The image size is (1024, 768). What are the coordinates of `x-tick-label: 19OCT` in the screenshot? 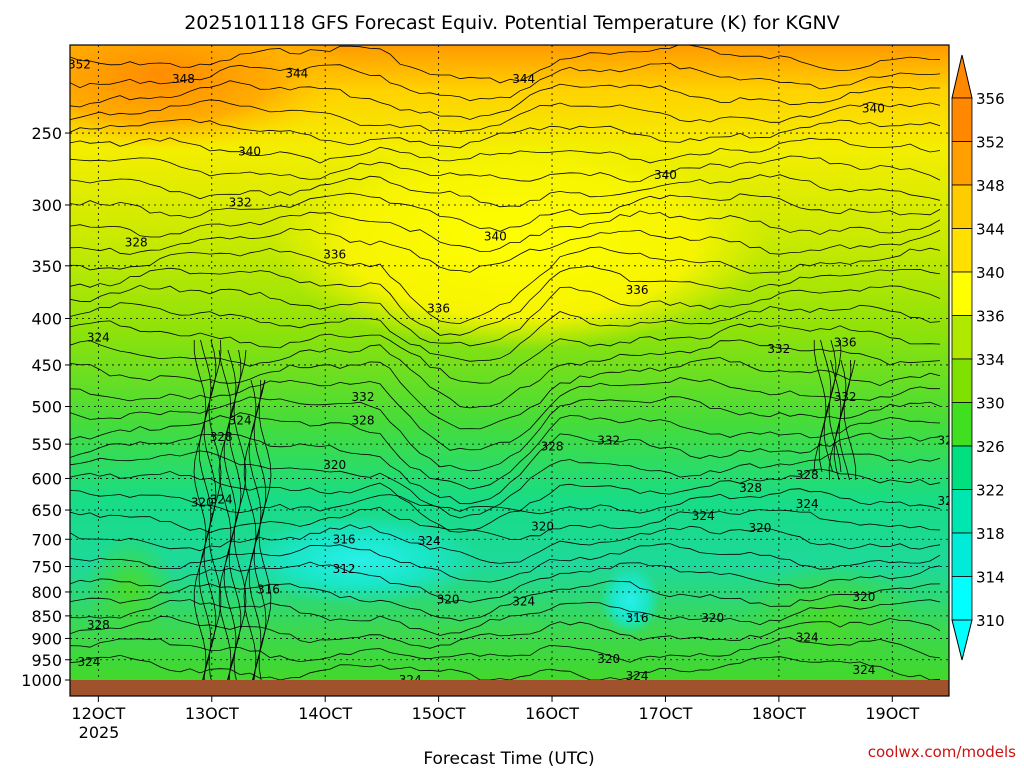 It's located at (892, 713).